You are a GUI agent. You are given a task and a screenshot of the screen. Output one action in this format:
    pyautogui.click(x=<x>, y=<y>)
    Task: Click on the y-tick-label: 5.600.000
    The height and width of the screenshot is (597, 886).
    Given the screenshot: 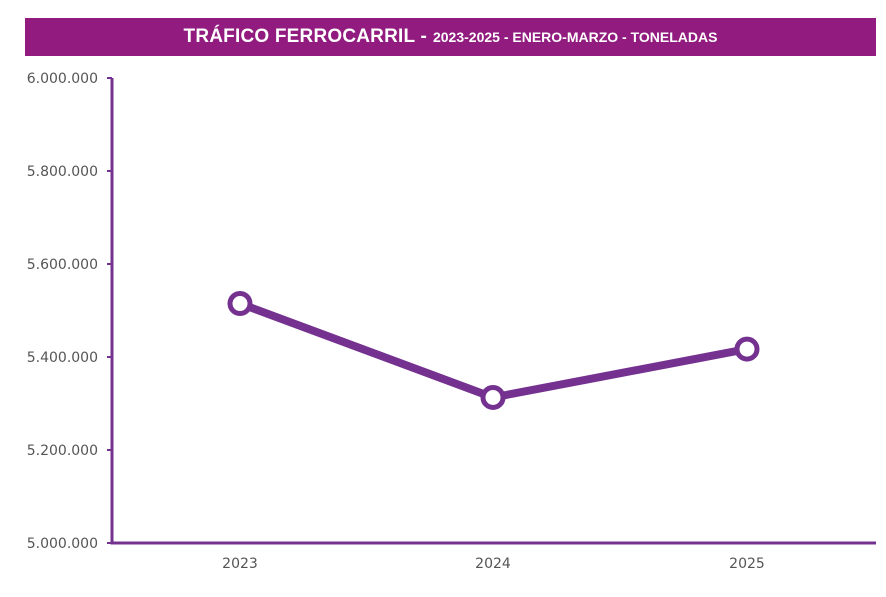 What is the action you would take?
    pyautogui.click(x=62, y=265)
    